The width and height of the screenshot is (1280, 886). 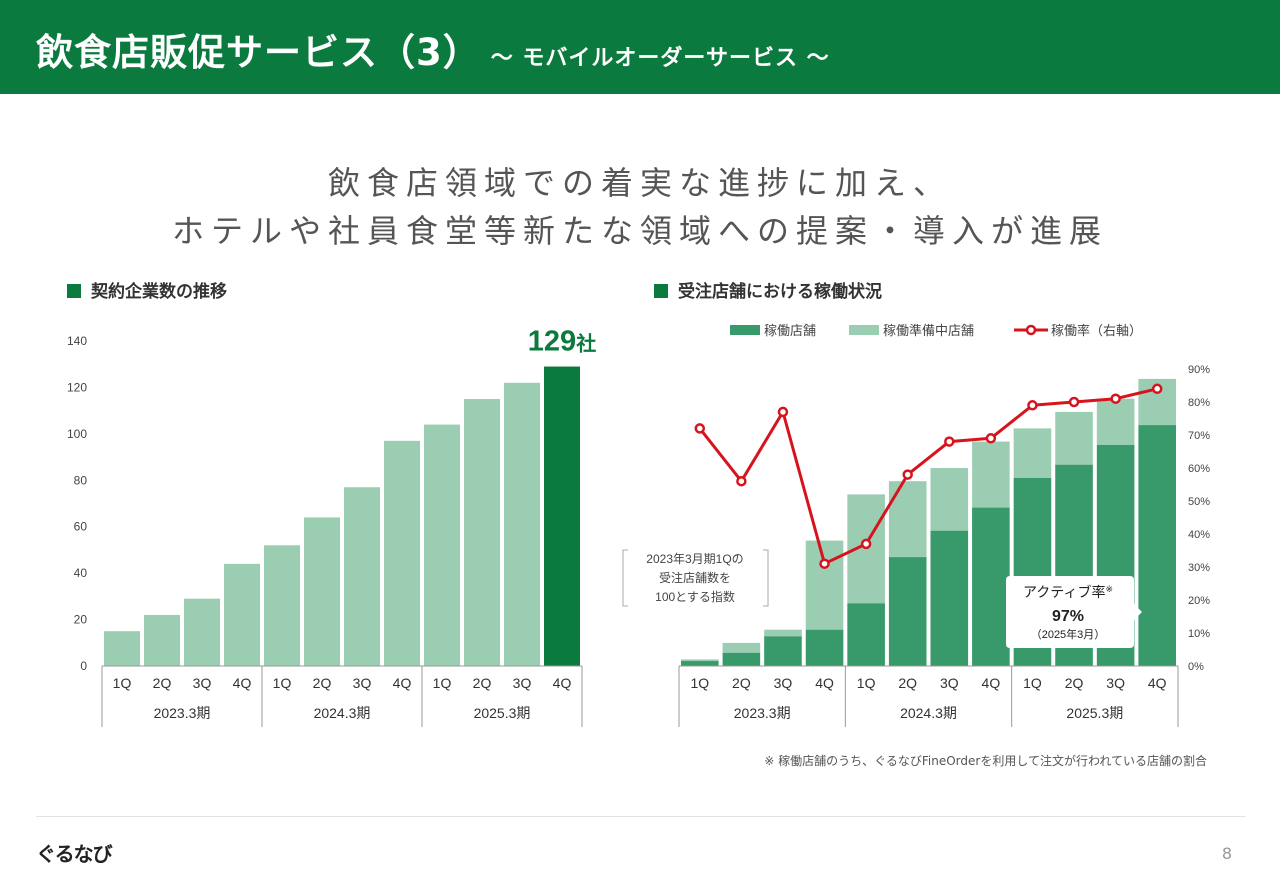 What do you see at coordinates (762, 713) in the screenshot?
I see `group-label: 2023.3期` at bounding box center [762, 713].